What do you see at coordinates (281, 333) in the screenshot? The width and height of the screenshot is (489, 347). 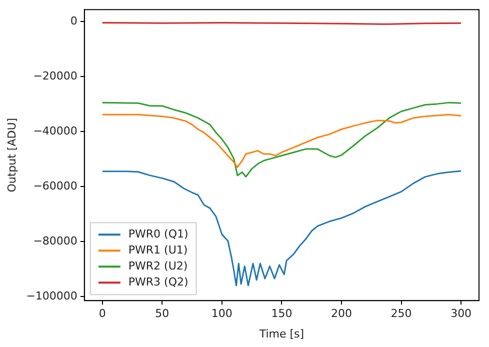 I see `x-axis-title: Time [s]` at bounding box center [281, 333].